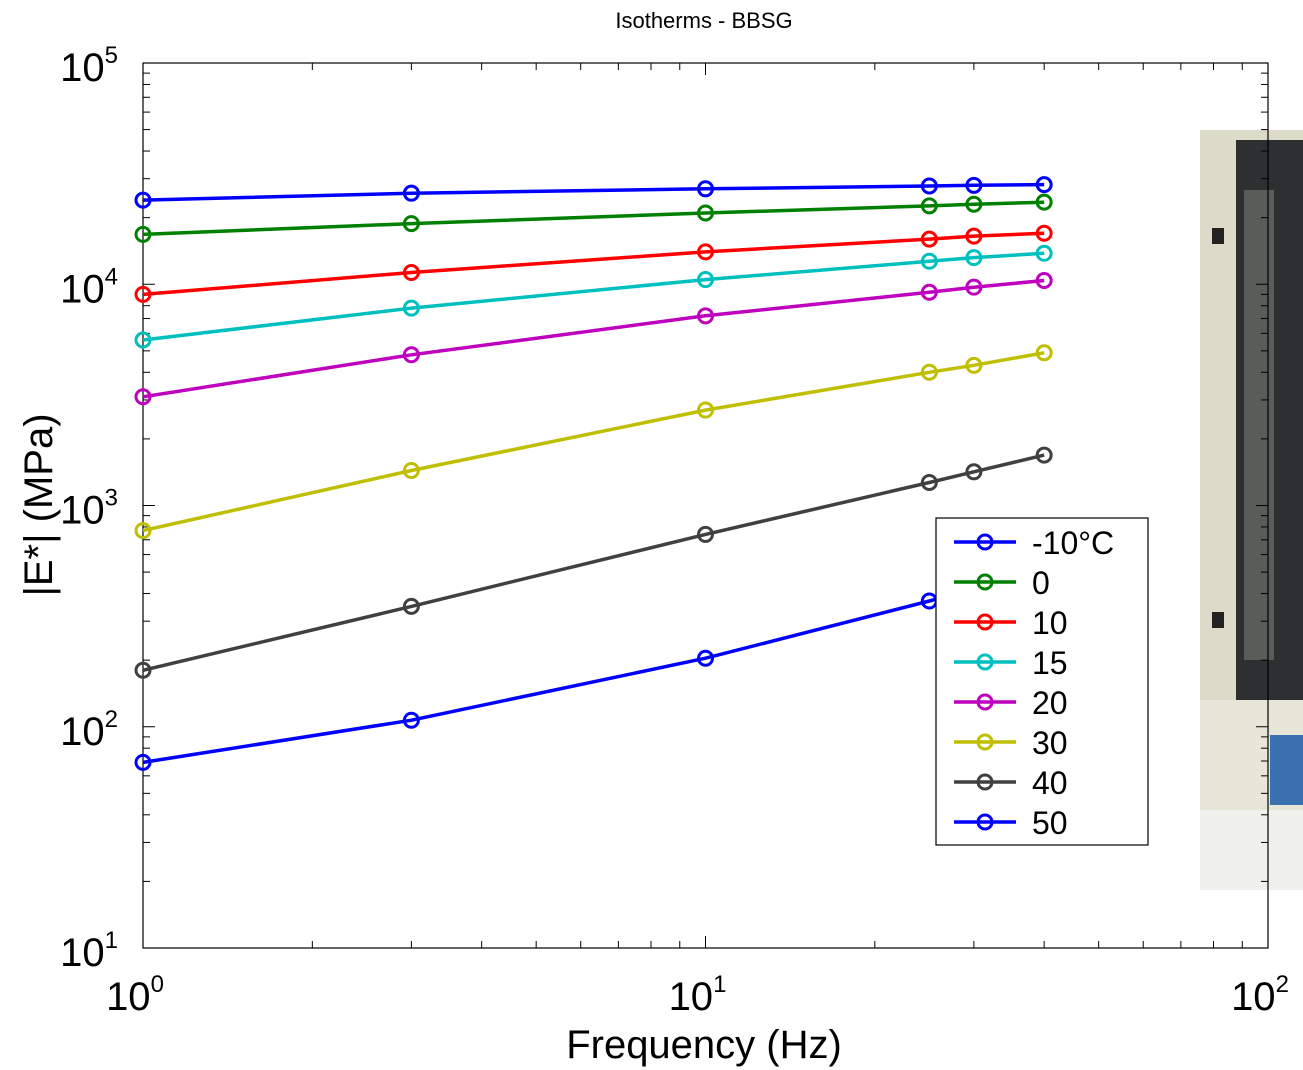 Image resolution: width=1303 pixels, height=1070 pixels. Describe the element at coordinates (1011, 623) in the screenshot. I see `legend-entry: 10` at that location.